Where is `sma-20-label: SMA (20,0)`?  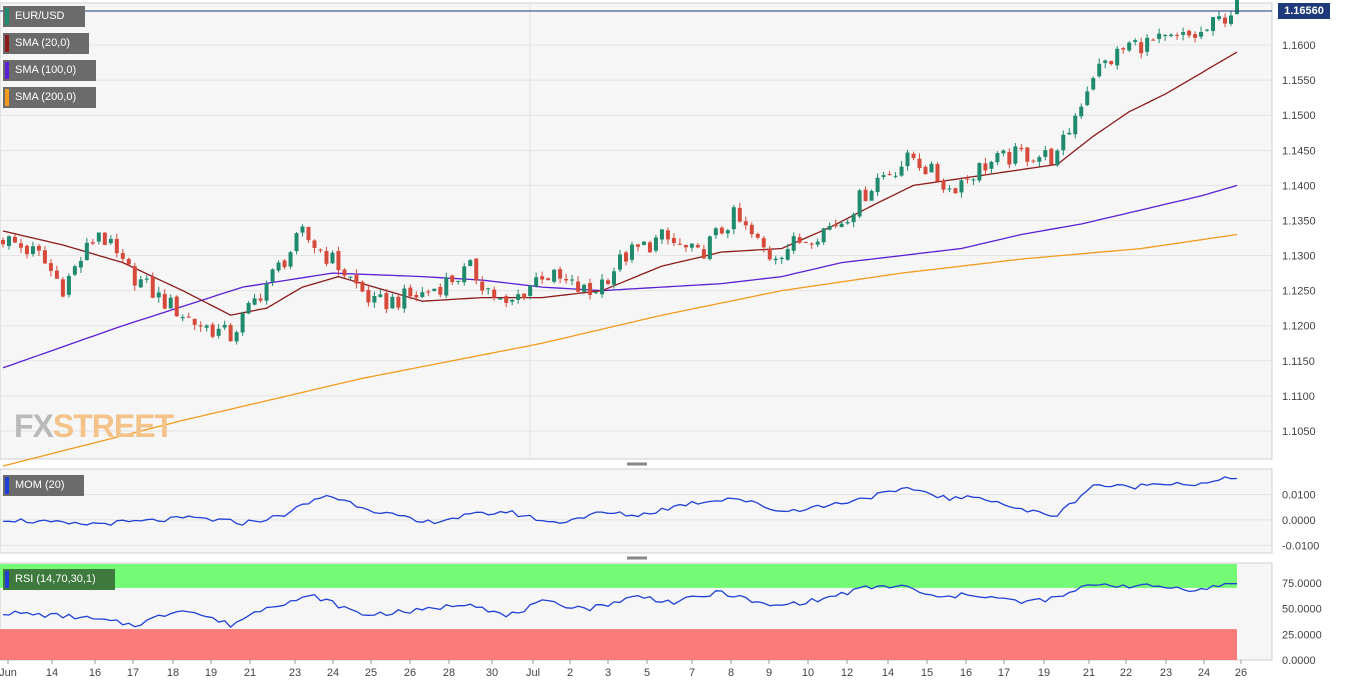
sma-20-label: SMA (20,0) is located at coordinates (43, 43).